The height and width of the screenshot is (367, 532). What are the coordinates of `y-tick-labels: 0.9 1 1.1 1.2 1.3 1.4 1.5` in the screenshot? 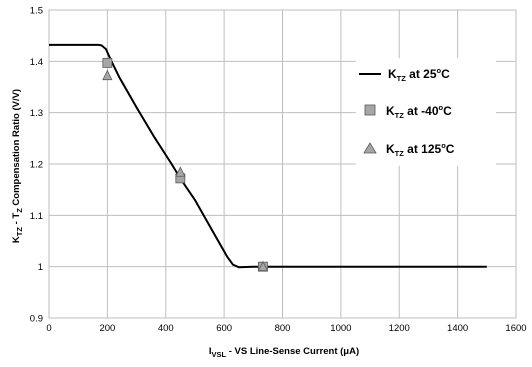 It's located at (36, 165).